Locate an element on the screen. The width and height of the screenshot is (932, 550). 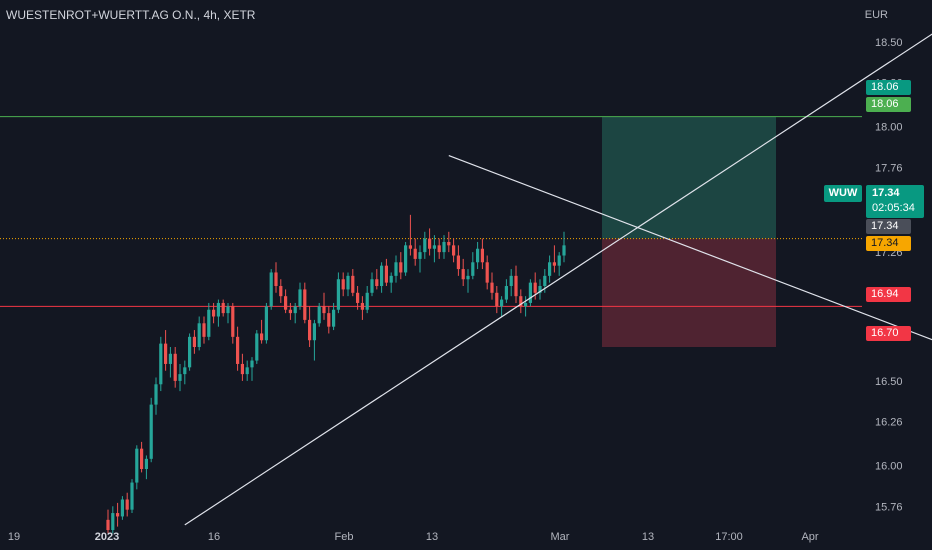
last-price-box: 17.34 02:05:34 is located at coordinates (895, 201).